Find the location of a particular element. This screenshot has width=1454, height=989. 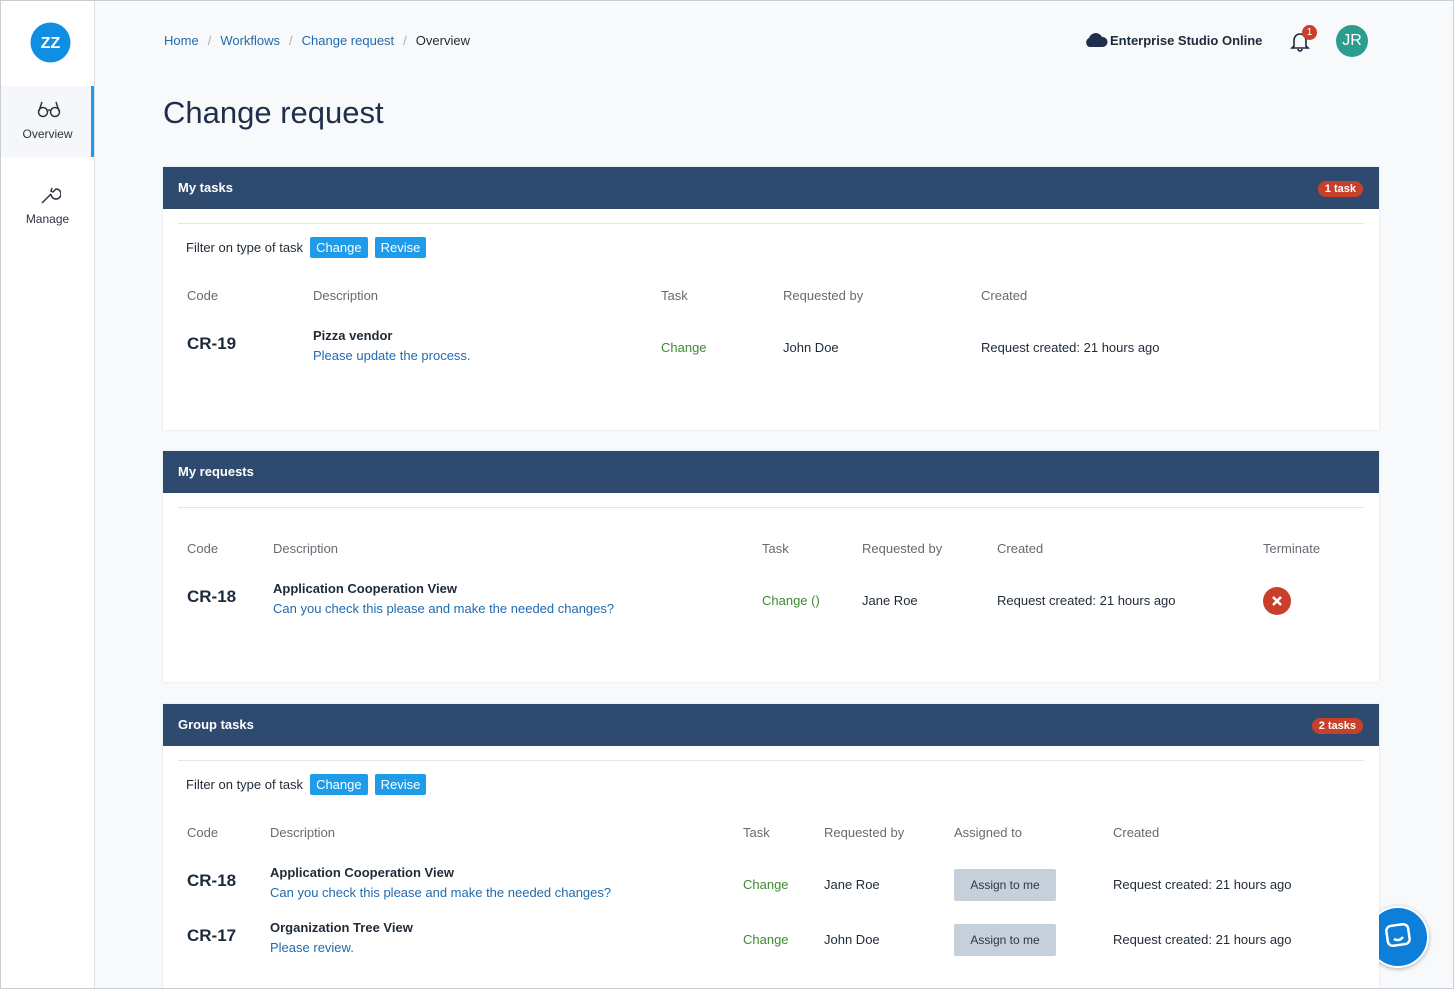

breadcrumb-item: Workflows is located at coordinates (250, 40).